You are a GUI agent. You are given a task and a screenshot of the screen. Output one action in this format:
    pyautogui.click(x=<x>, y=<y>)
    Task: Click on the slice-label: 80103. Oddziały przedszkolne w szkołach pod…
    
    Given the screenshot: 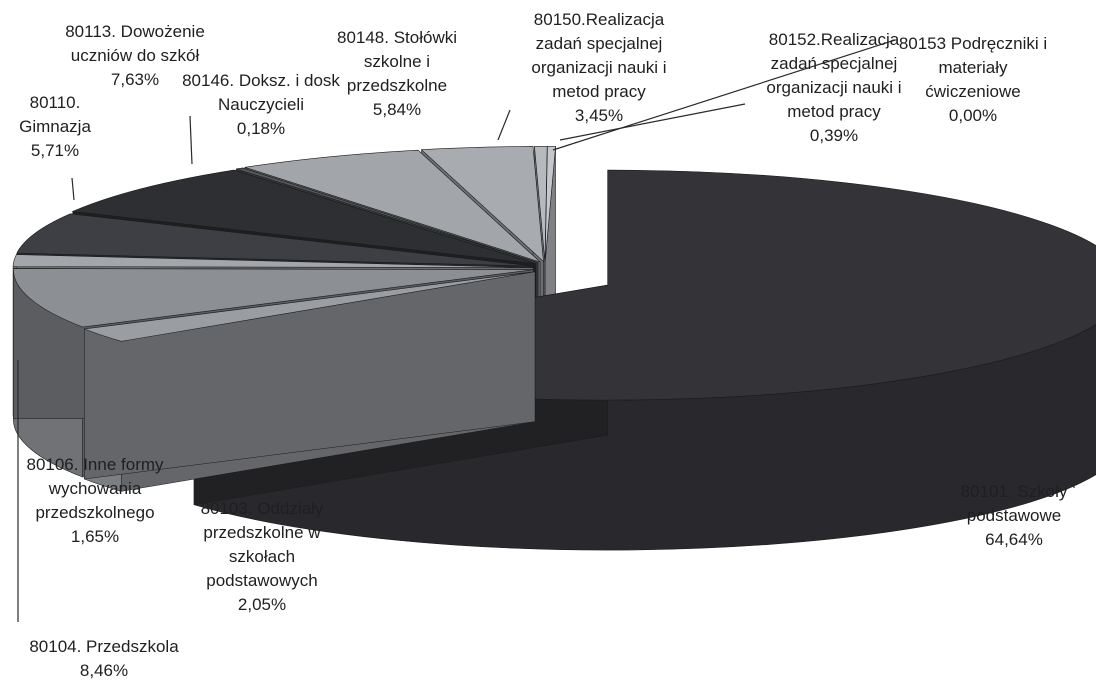 What is the action you would take?
    pyautogui.click(x=262, y=556)
    